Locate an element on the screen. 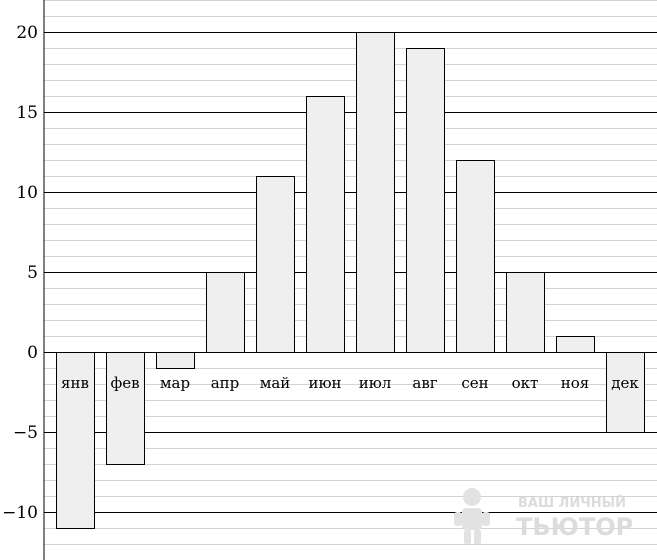  watermark-line-1: ВАШ ЛИЧНЫЙ is located at coordinates (572, 503).